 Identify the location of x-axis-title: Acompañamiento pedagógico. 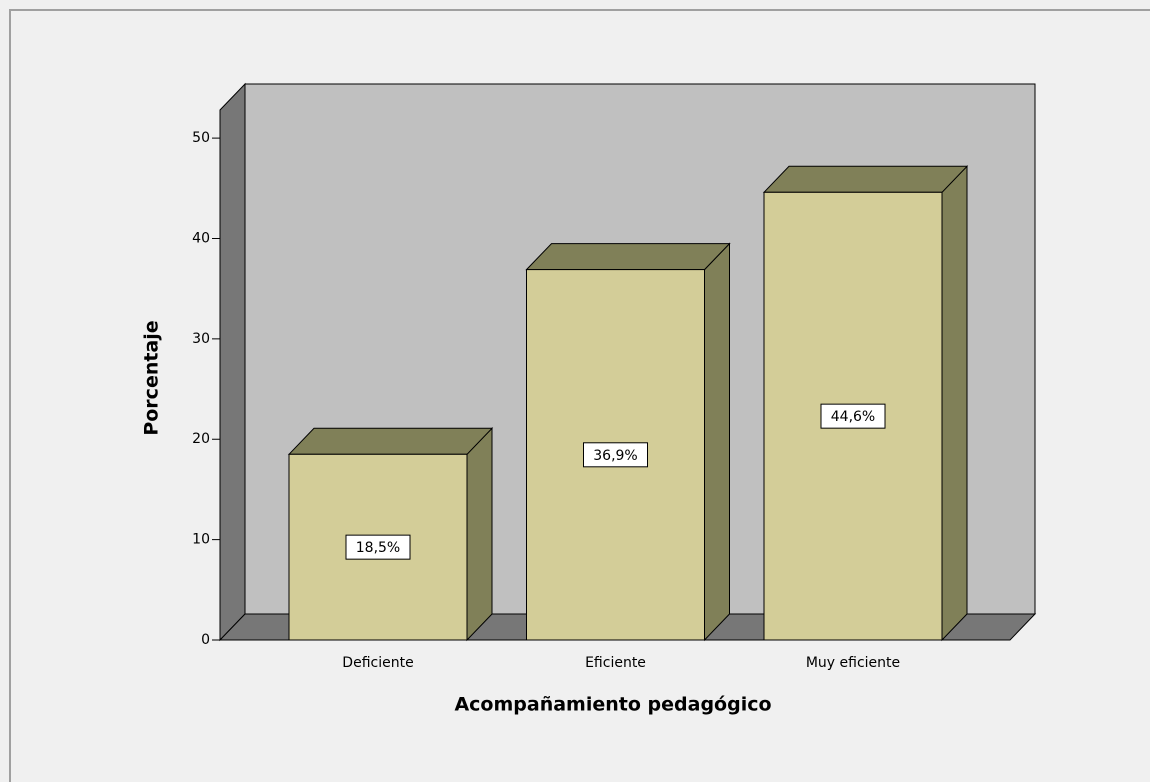
(612, 705).